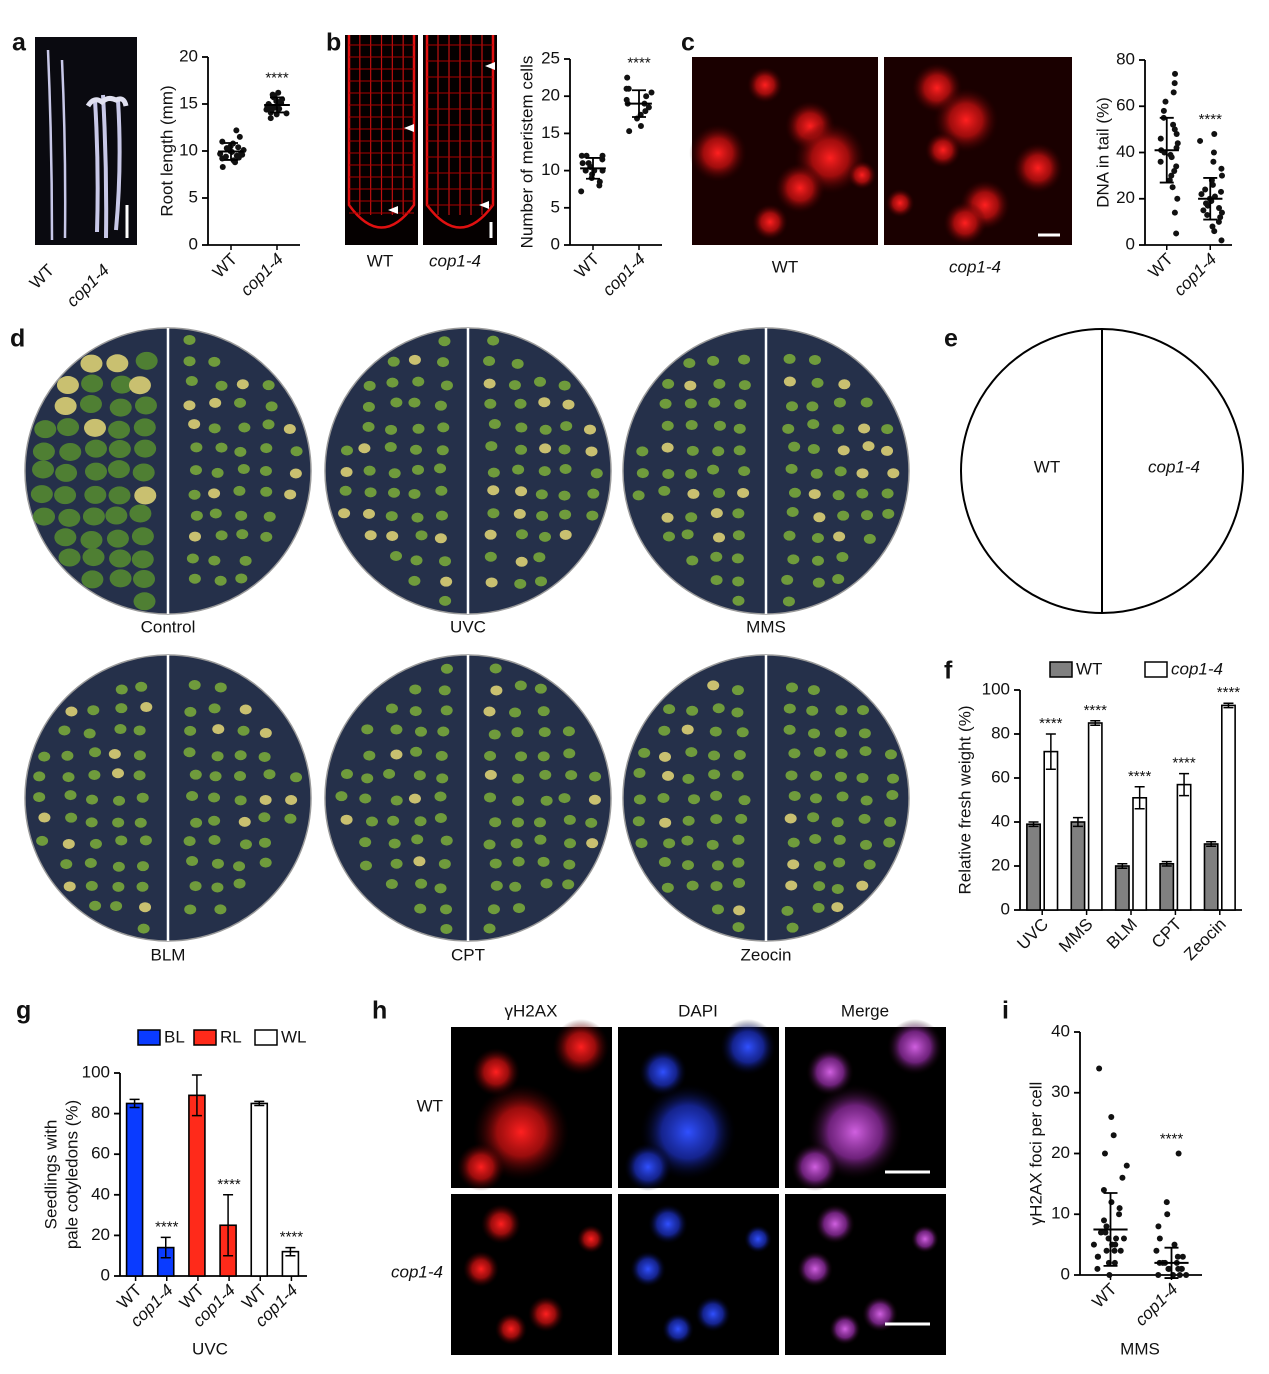 The height and width of the screenshot is (1374, 1269). What do you see at coordinates (417, 1271) in the screenshot?
I see `row-label: cop1-4` at bounding box center [417, 1271].